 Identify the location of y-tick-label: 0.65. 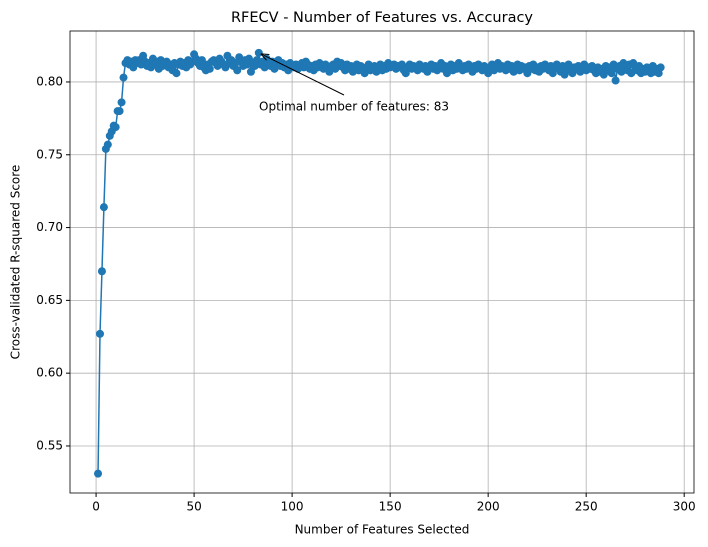
(49, 300).